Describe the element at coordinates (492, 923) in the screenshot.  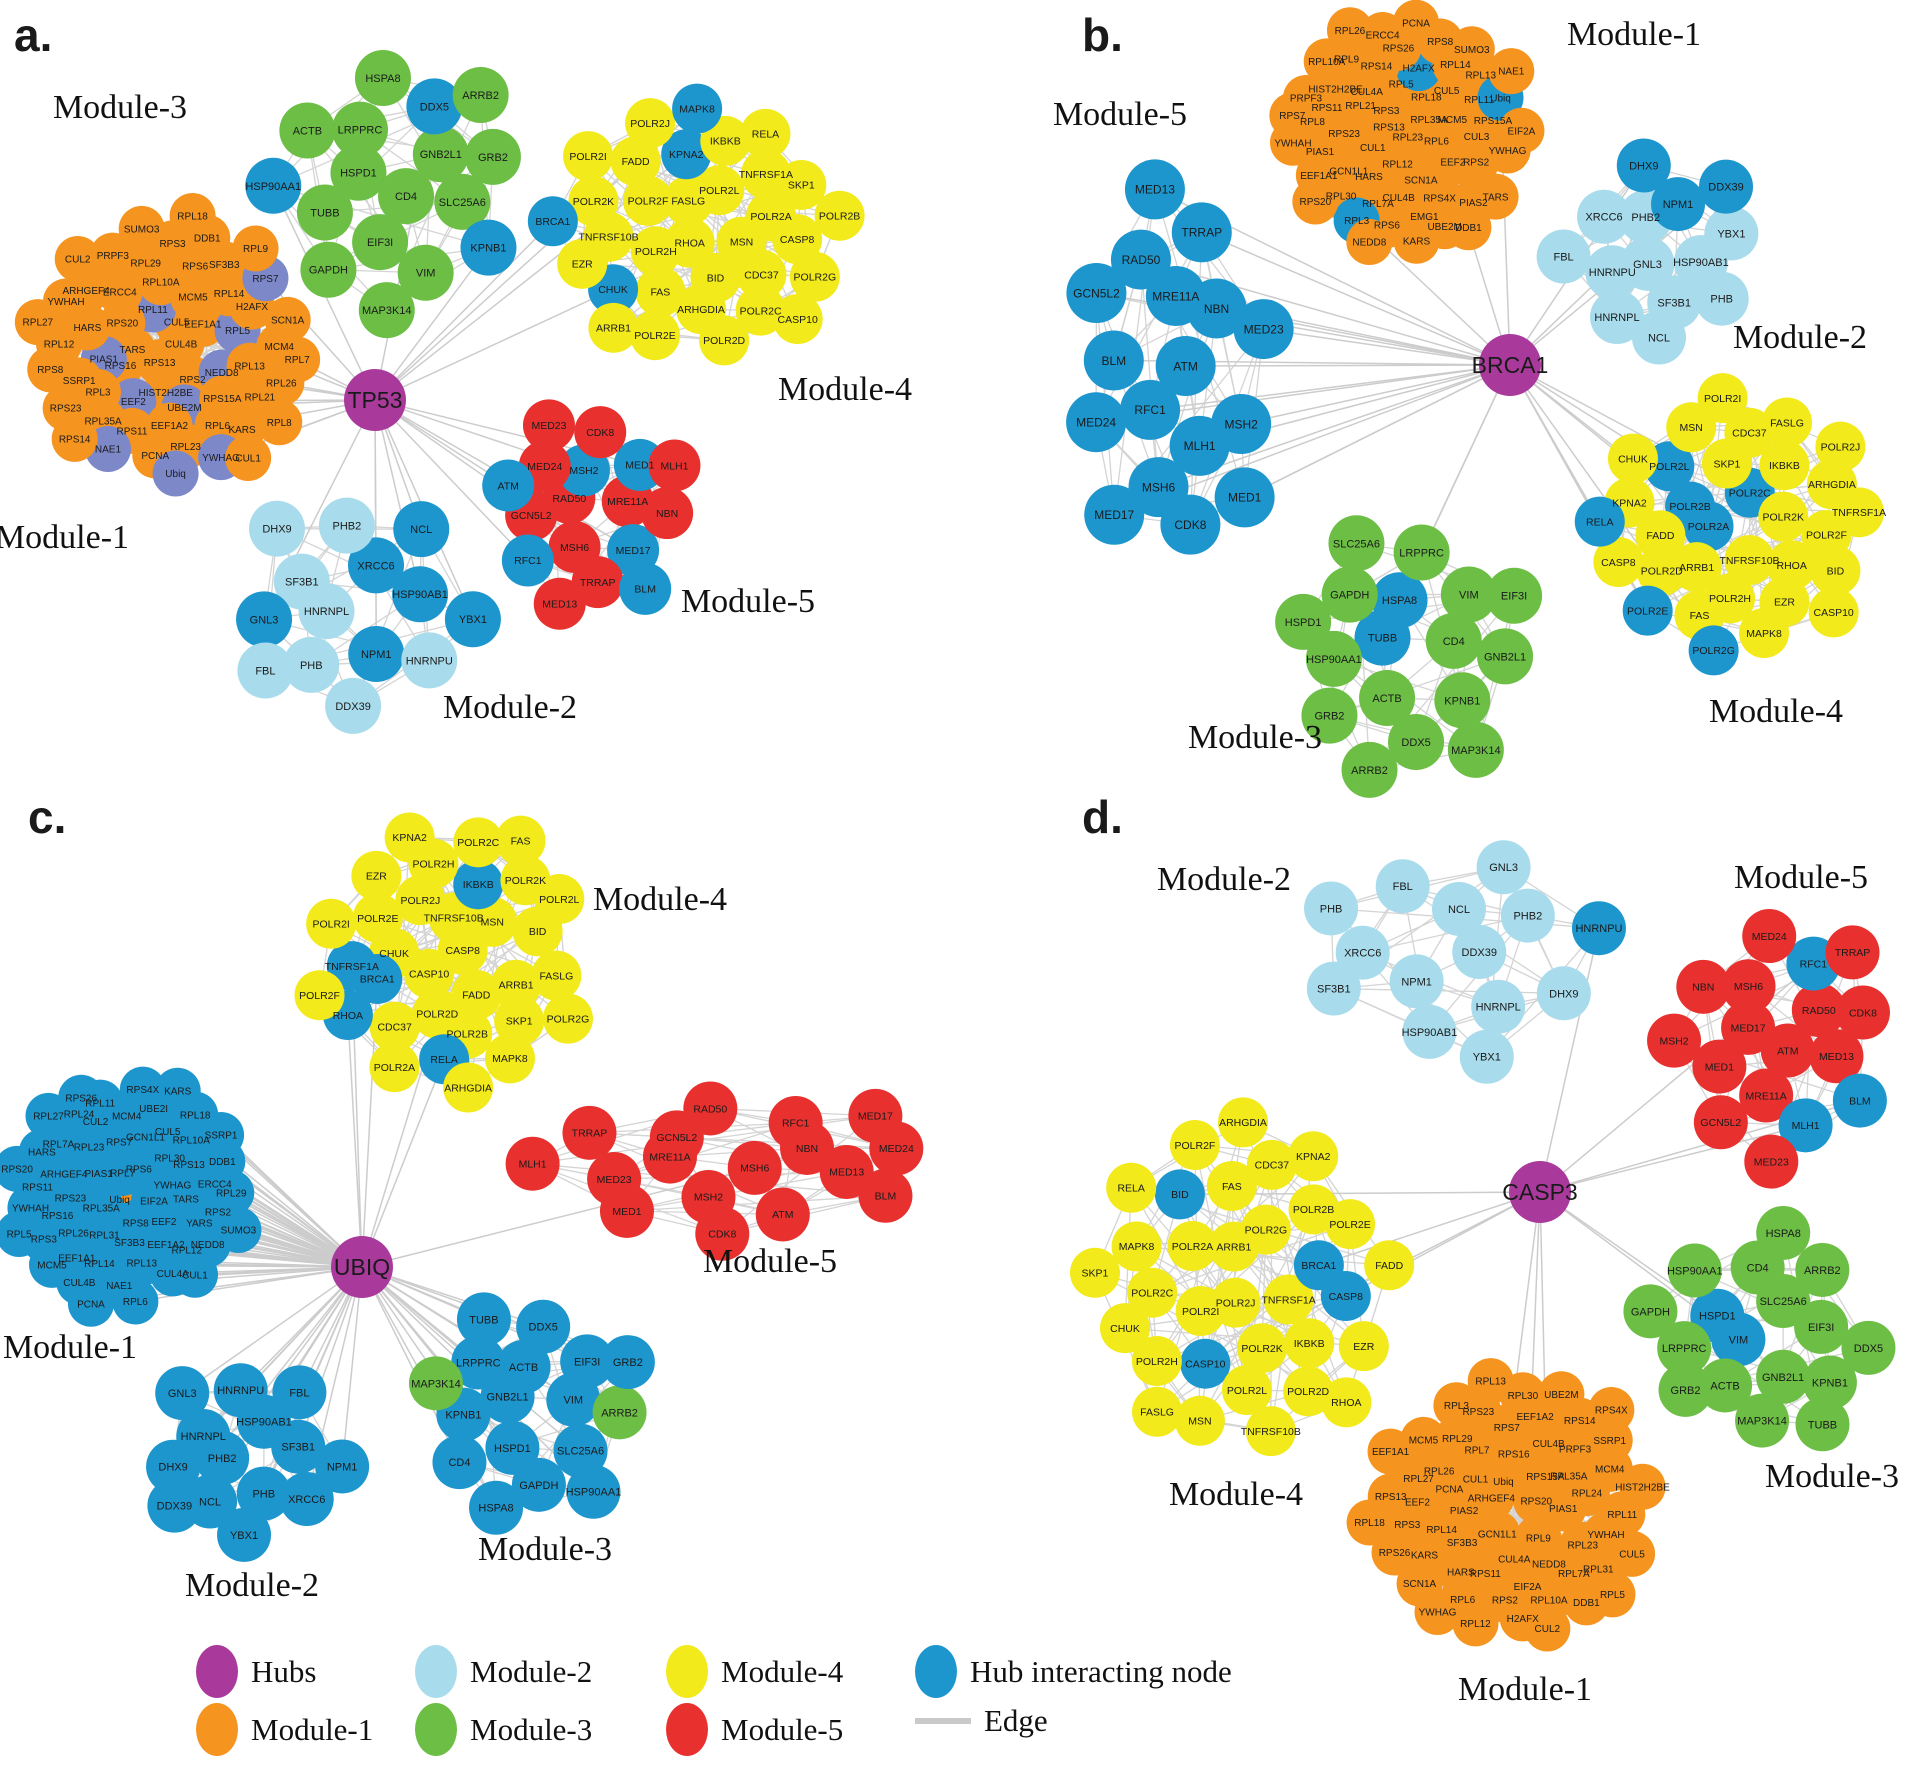
I see `node-label-MSN: MSN` at that location.